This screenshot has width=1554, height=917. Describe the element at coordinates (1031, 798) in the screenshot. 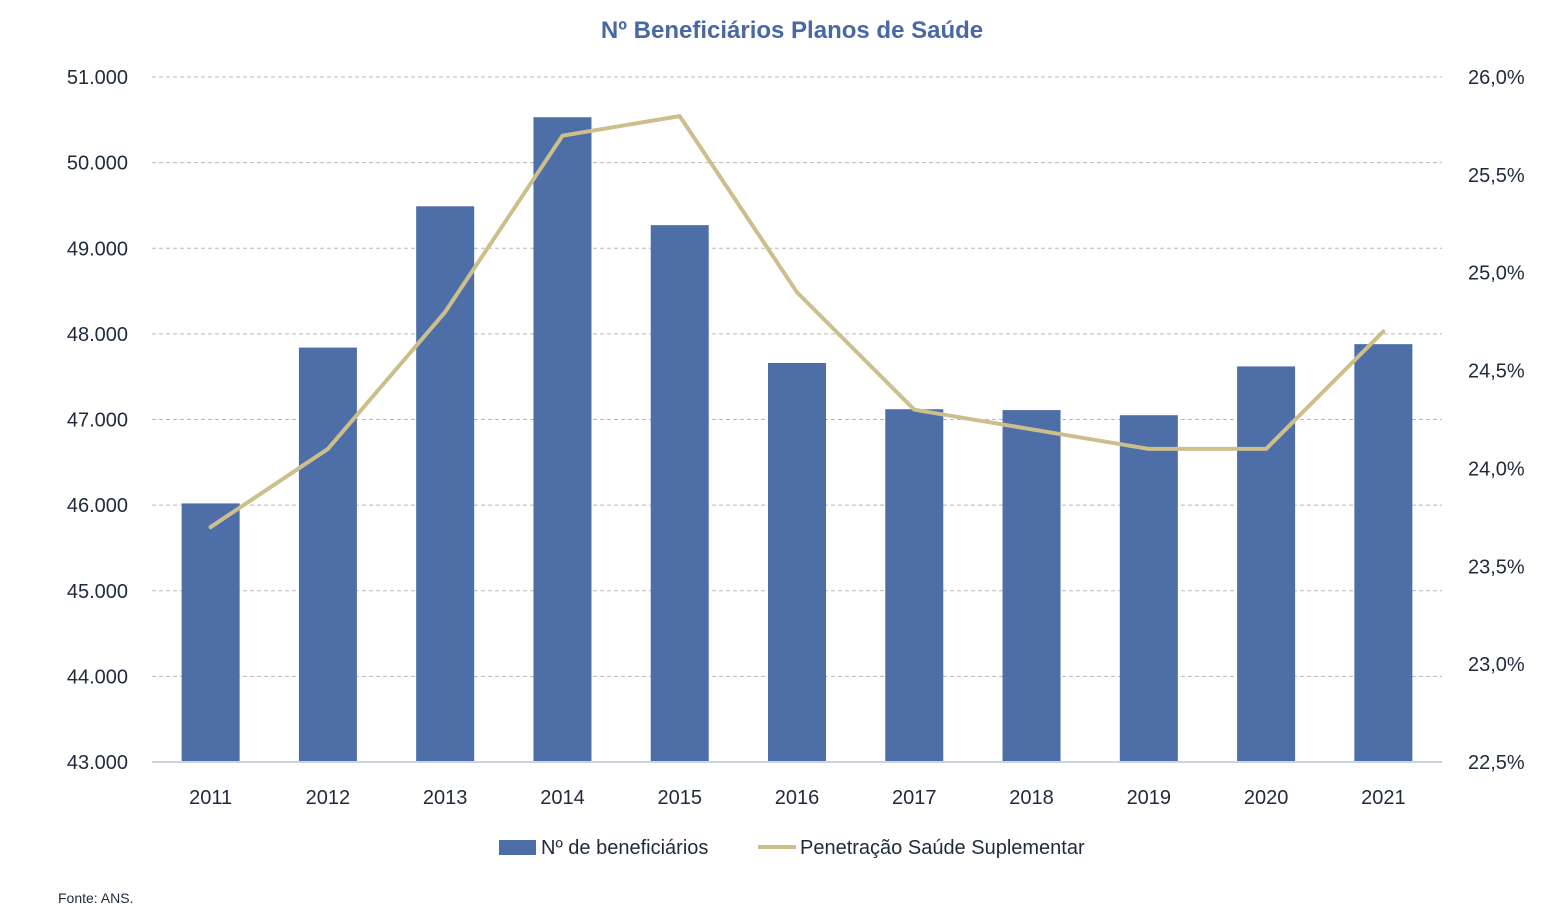

I see `x-tick-label: 2018` at that location.